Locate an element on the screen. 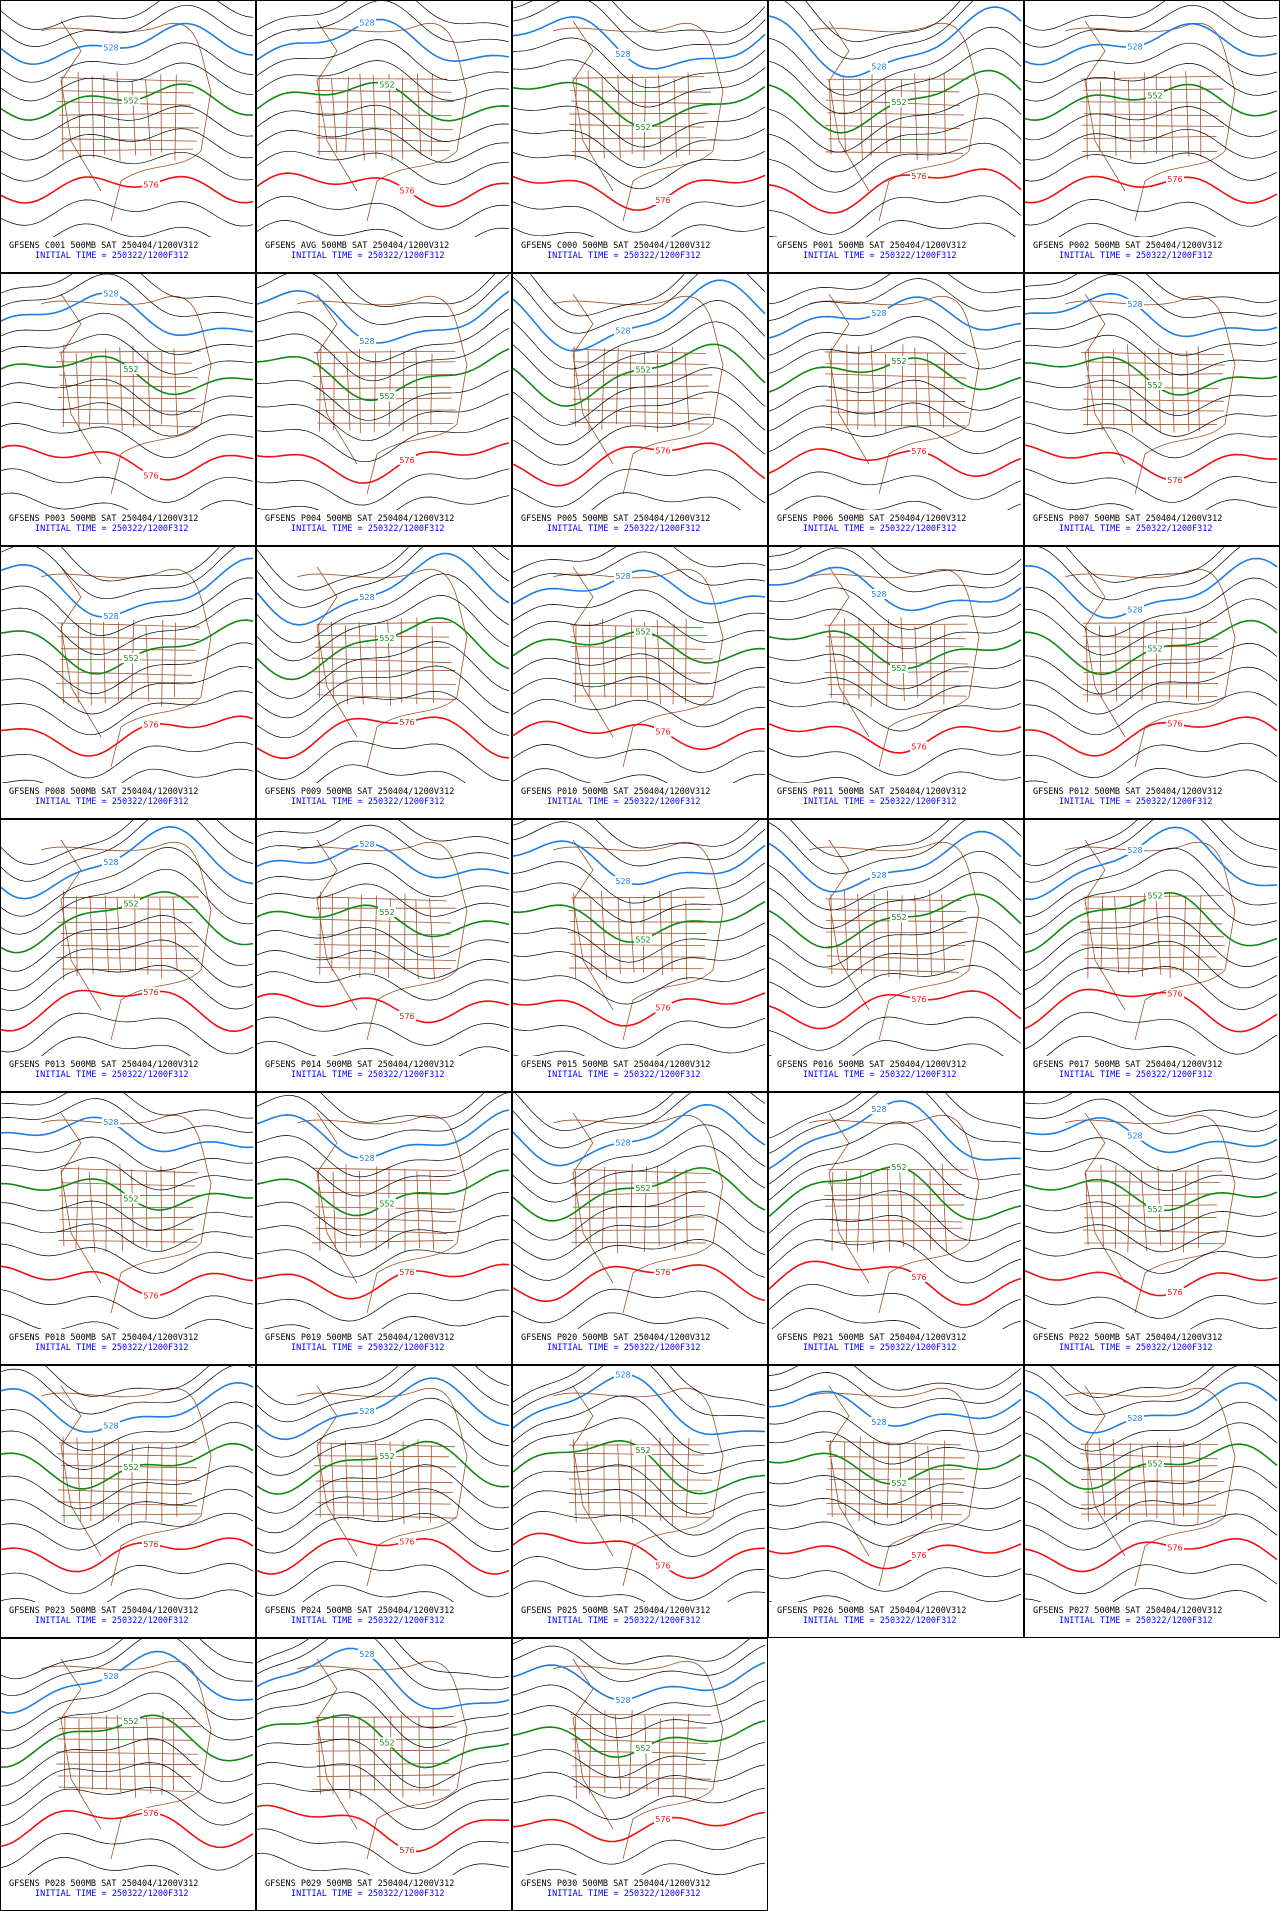 The width and height of the screenshot is (1280, 1911). panel-title: GFSENS P016 500MB SAT 250404/1200V312 is located at coordinates (872, 1065).